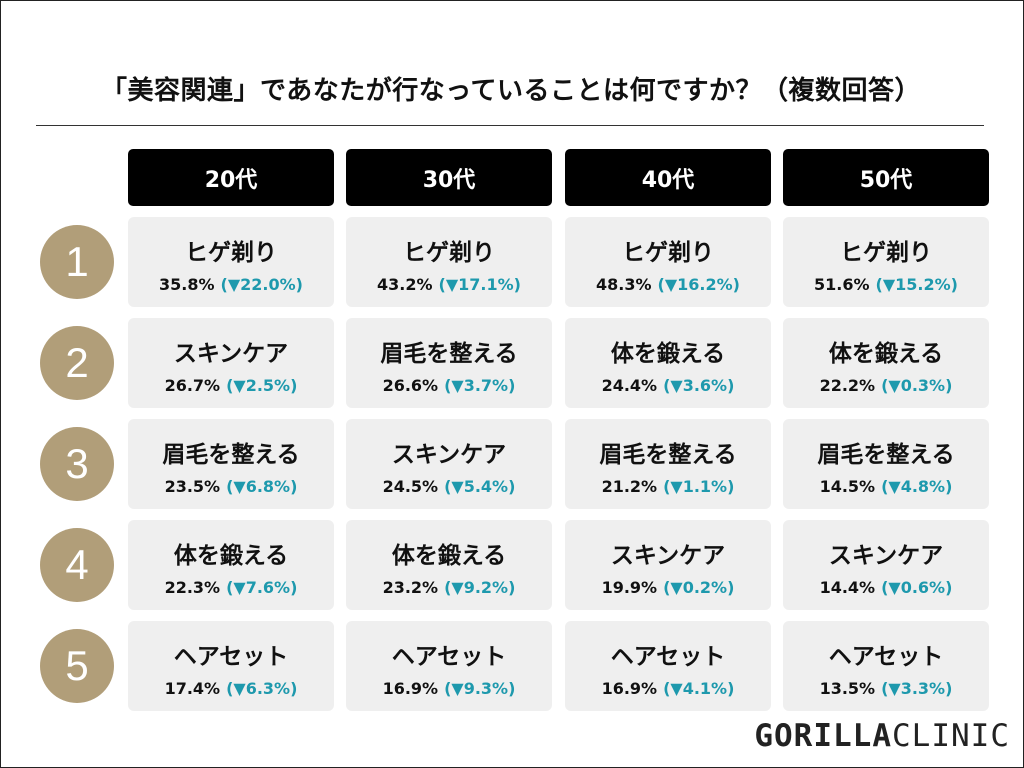 This screenshot has width=1024, height=768. I want to click on rank-cell-5-50s: ヘアセット 13.5% (▼3.3%), so click(886, 666).